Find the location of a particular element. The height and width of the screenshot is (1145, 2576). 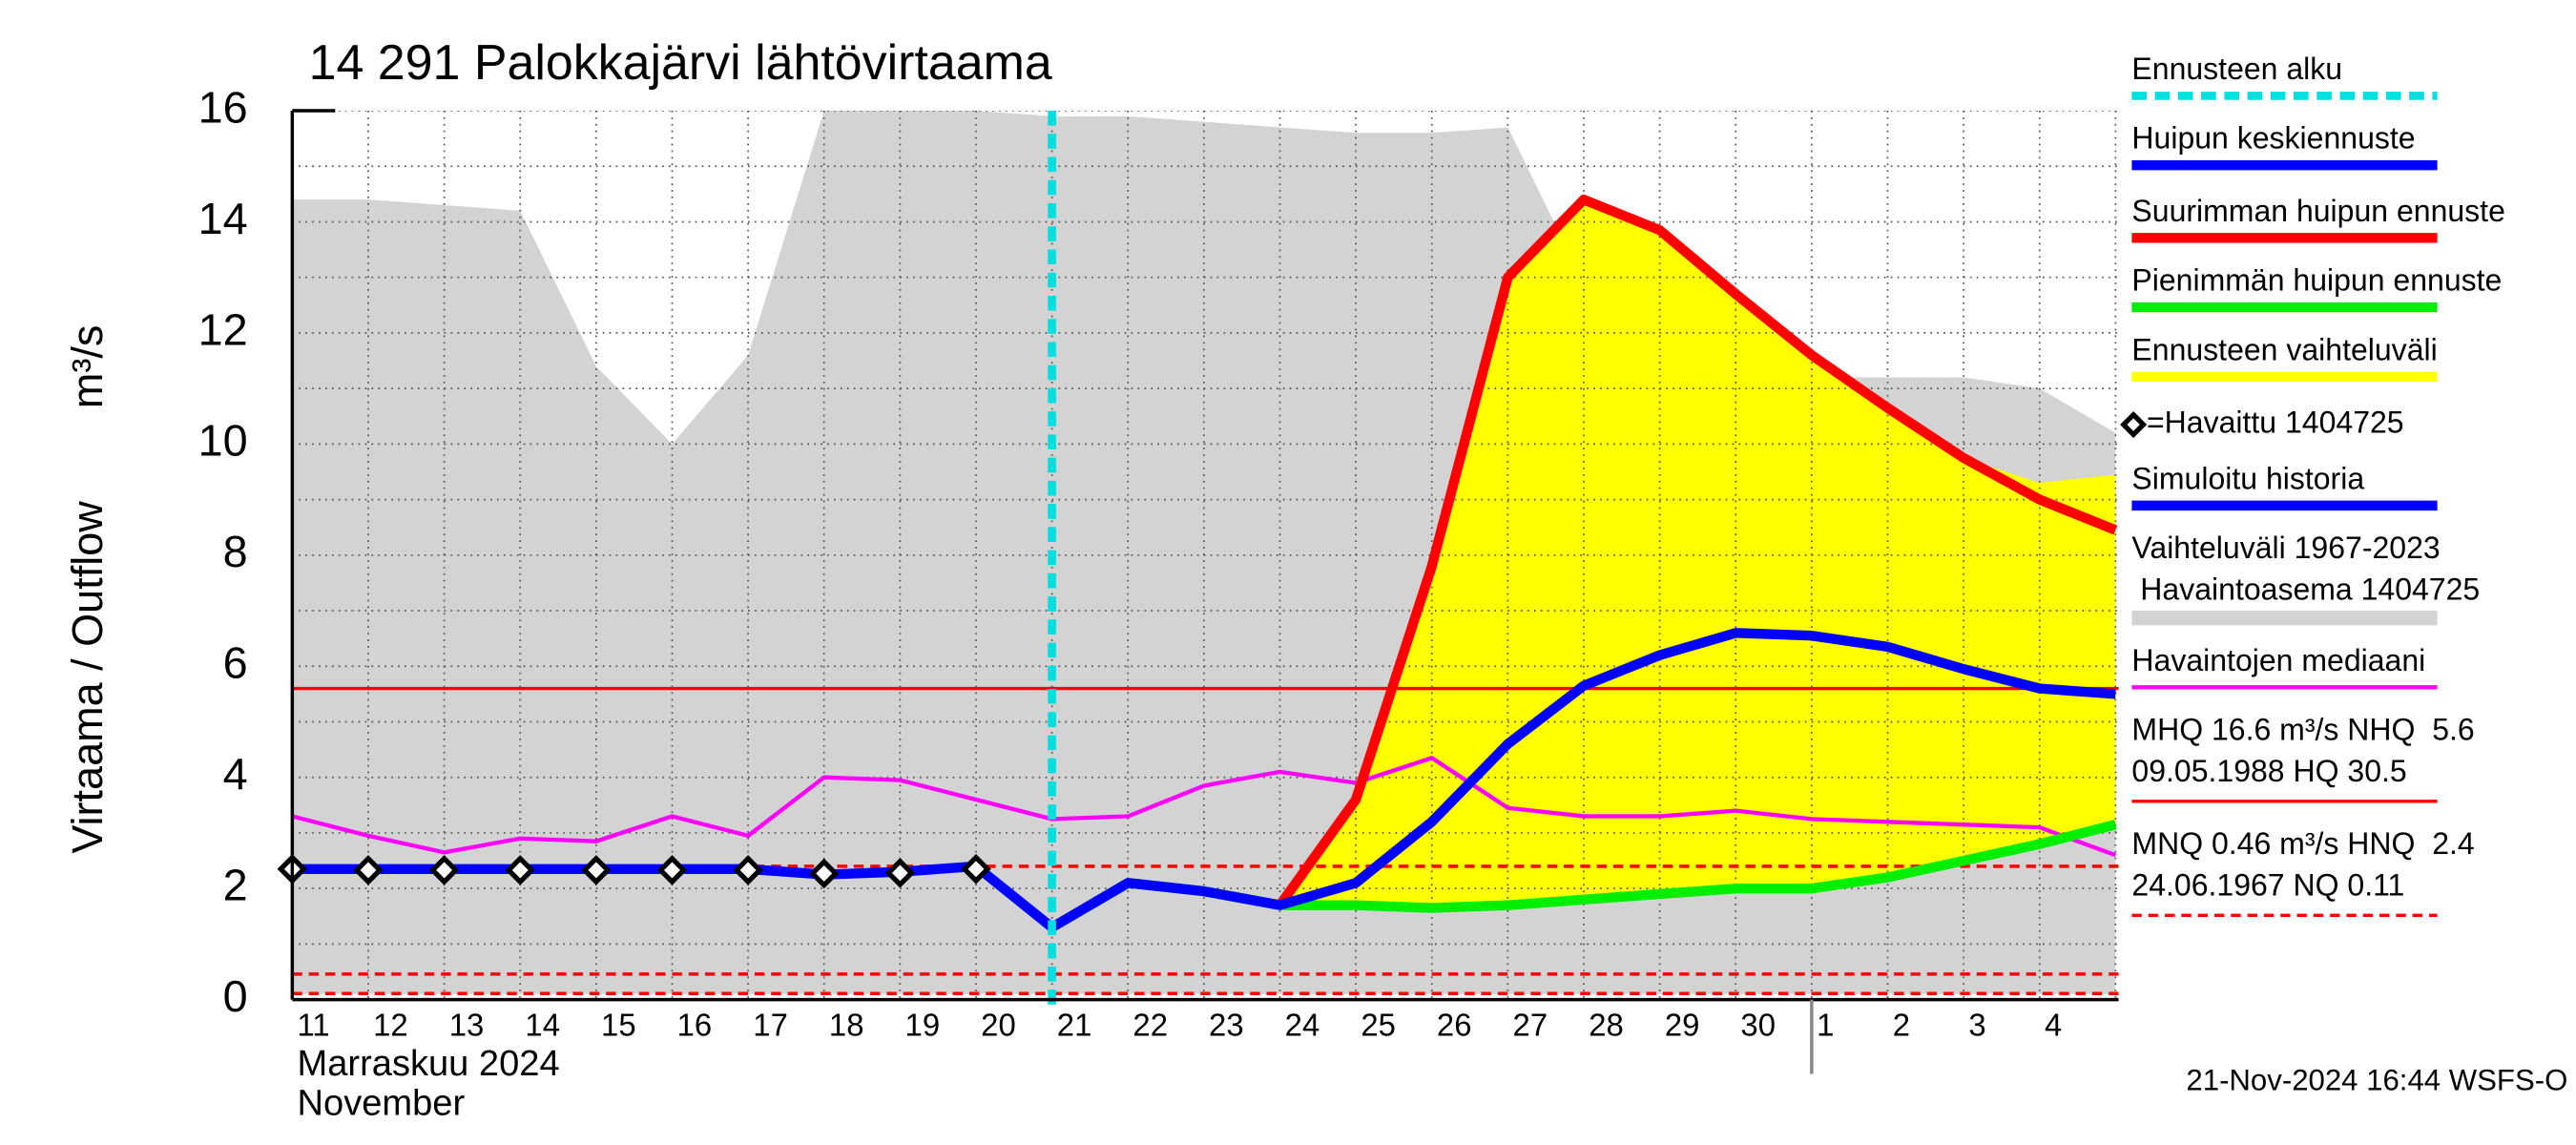

x-tick-label: 3 is located at coordinates (1976, 1025).